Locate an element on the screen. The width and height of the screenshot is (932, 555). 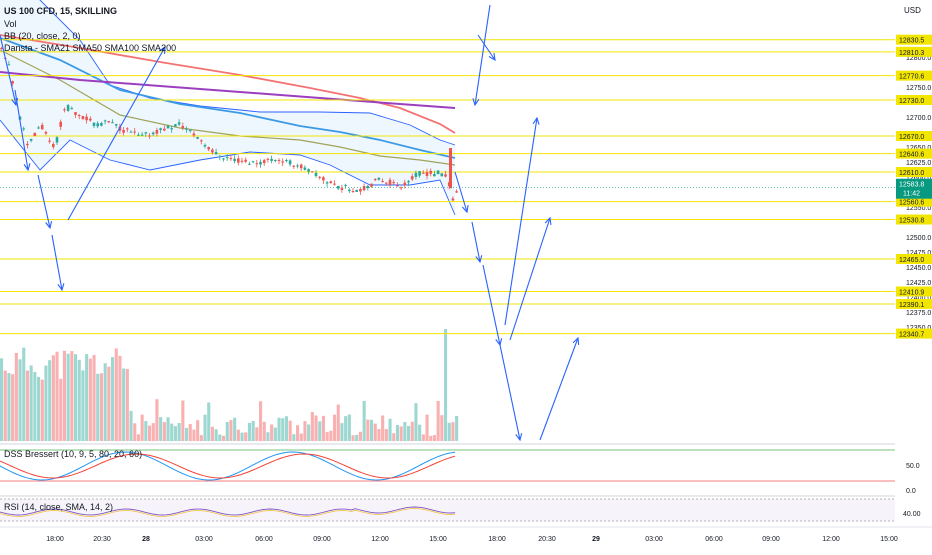
currency-label: USD is located at coordinates (912, 10).